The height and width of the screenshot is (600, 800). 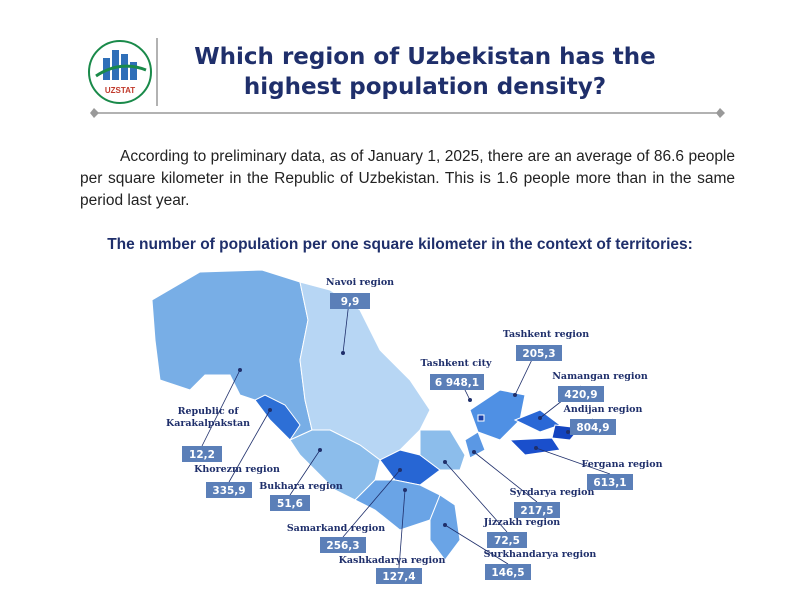 I want to click on region-value: 146,5, so click(x=507, y=573).